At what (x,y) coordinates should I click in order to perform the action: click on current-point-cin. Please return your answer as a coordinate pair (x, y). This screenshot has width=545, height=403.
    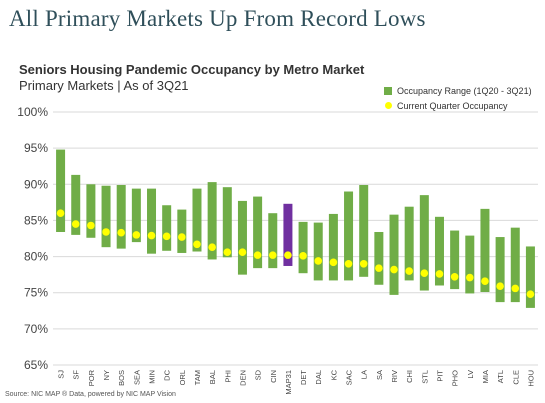
    Looking at the image, I should click on (272, 255).